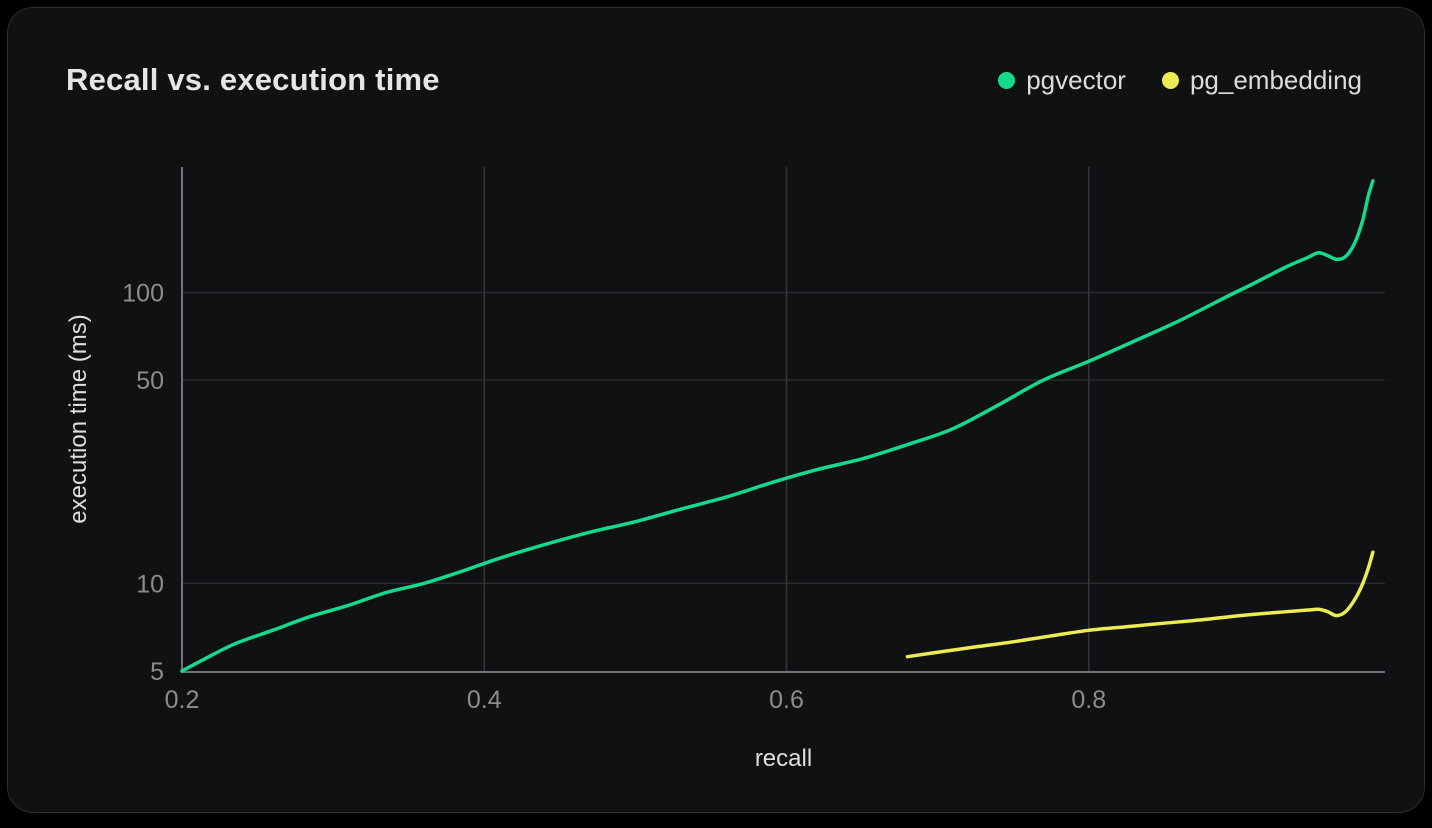 The width and height of the screenshot is (1432, 828). I want to click on x-tick-label: 0.2, so click(182, 700).